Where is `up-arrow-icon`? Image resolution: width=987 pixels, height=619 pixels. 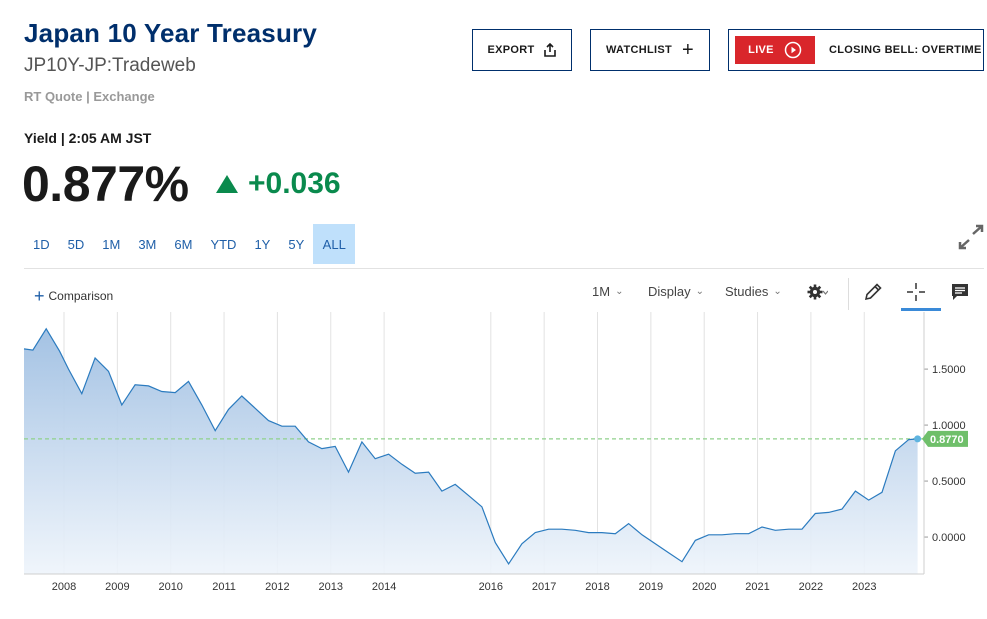 up-arrow-icon is located at coordinates (227, 184).